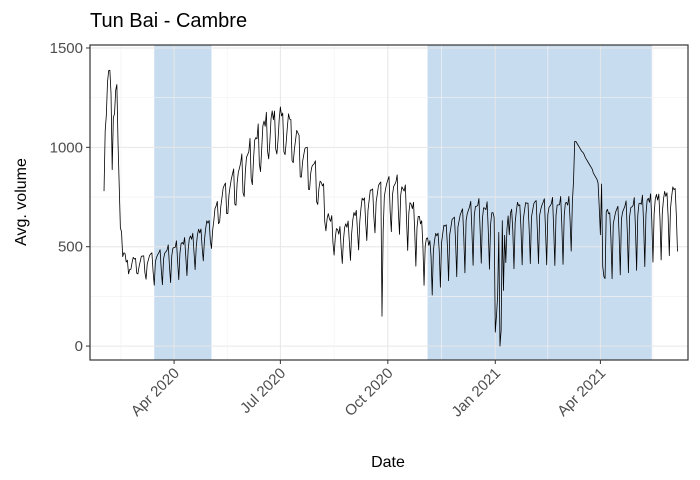  What do you see at coordinates (388, 462) in the screenshot?
I see `x-axis-title: Date` at bounding box center [388, 462].